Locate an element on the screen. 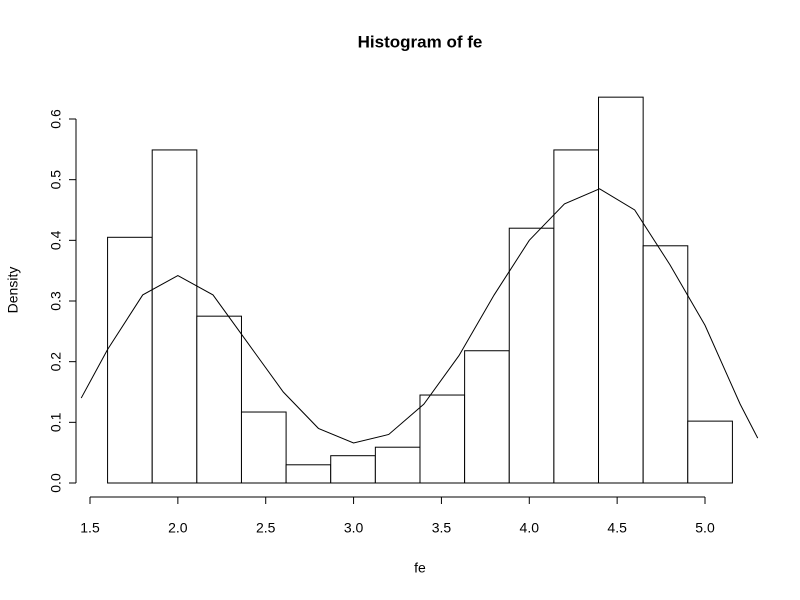 Image resolution: width=800 pixels, height=600 pixels. y-tick-label: 0.2 is located at coordinates (56, 362).